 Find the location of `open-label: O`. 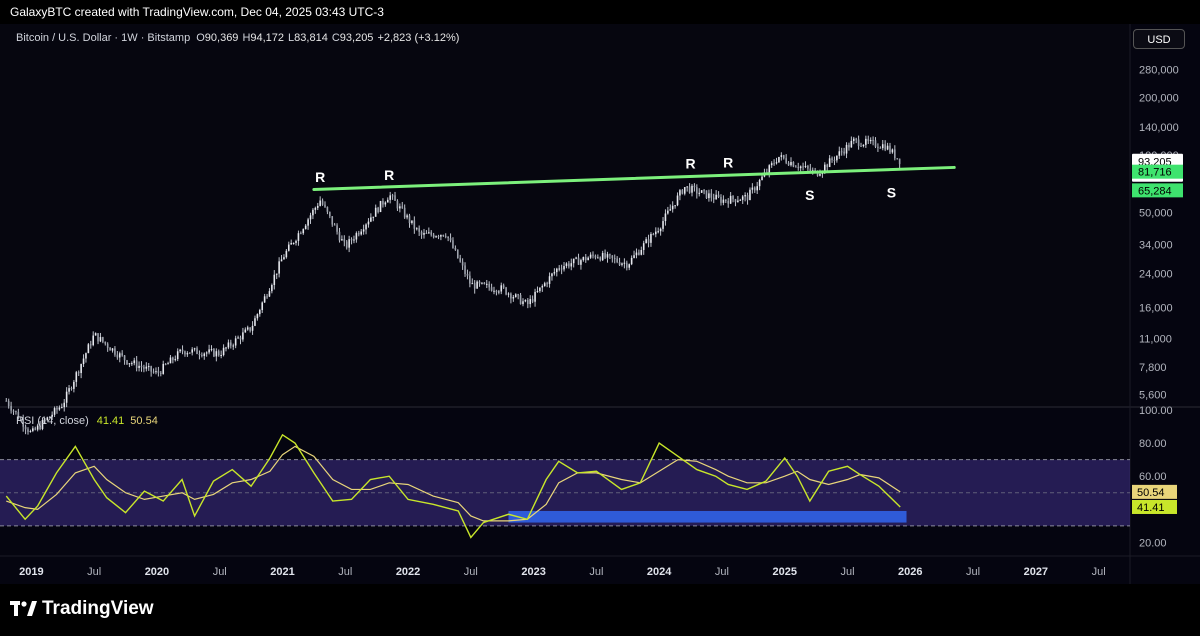

open-label: O is located at coordinates (200, 38).